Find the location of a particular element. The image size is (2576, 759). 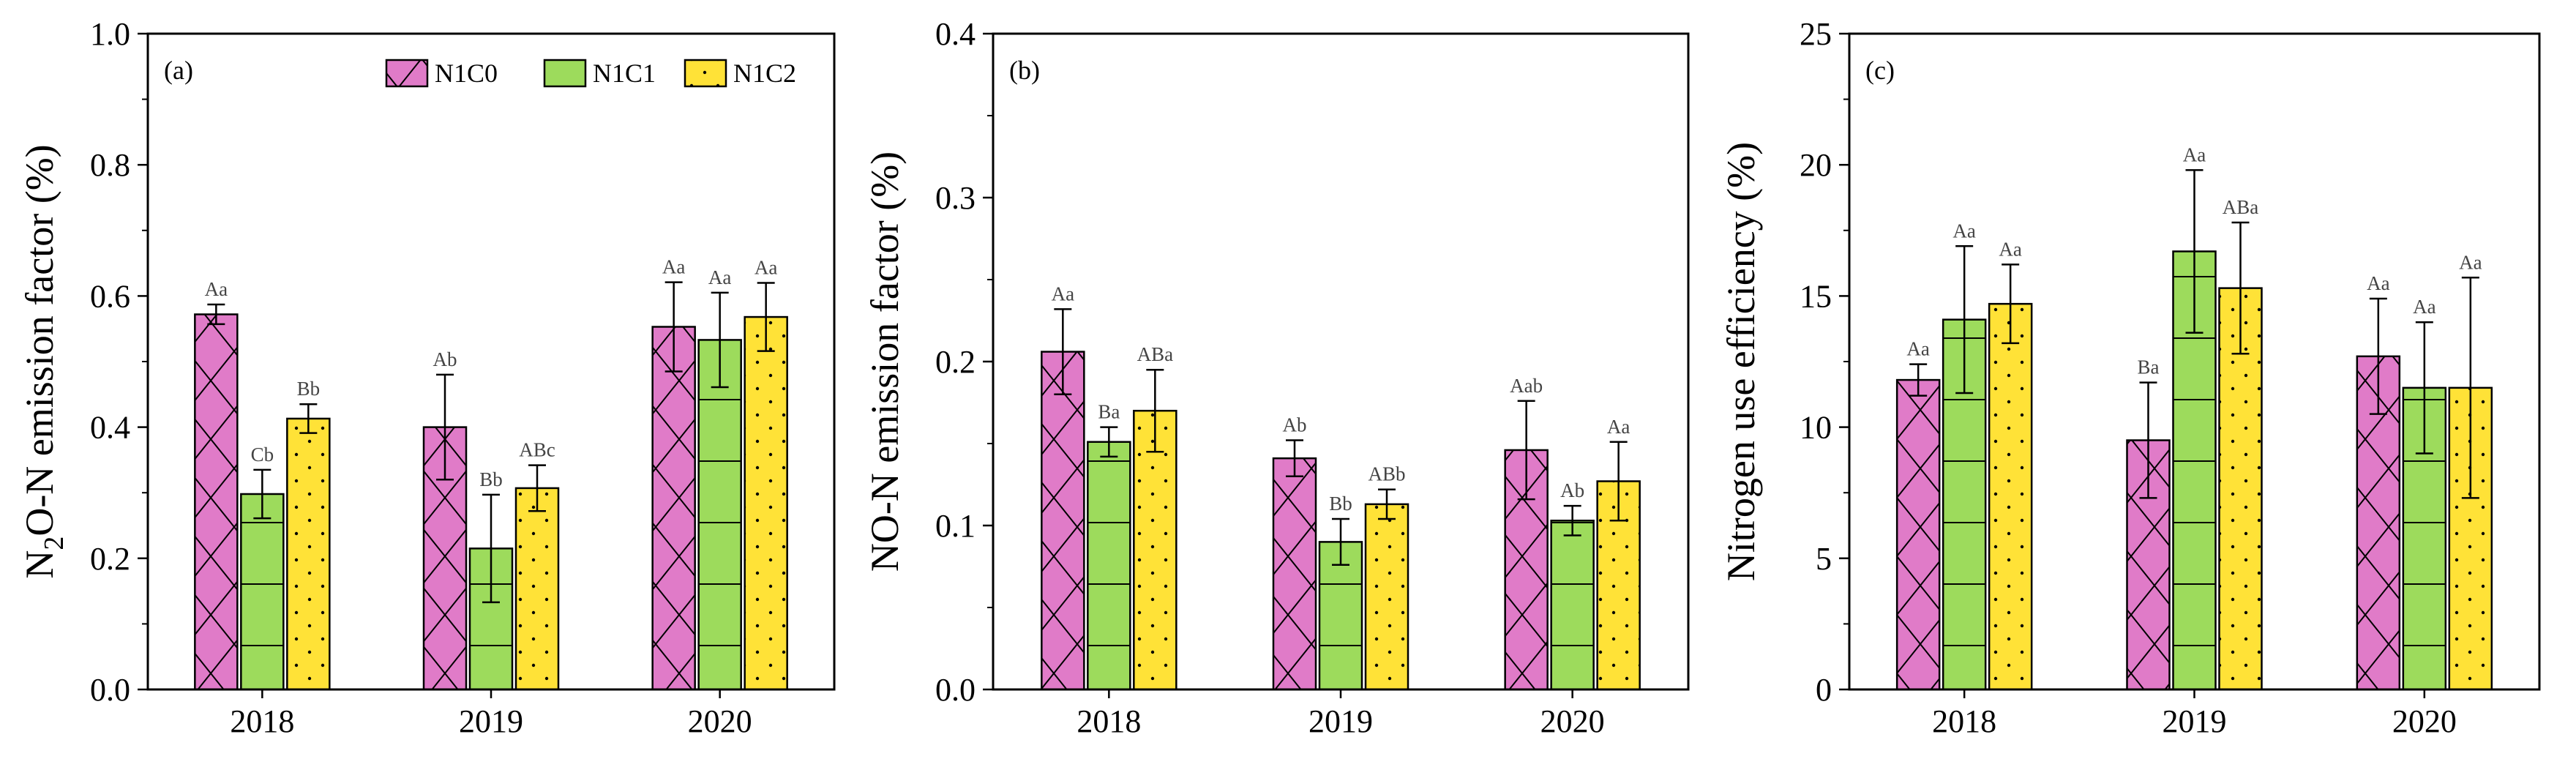

y-axis-label: Nitrogen use efficiency (%) is located at coordinates (1741, 361).